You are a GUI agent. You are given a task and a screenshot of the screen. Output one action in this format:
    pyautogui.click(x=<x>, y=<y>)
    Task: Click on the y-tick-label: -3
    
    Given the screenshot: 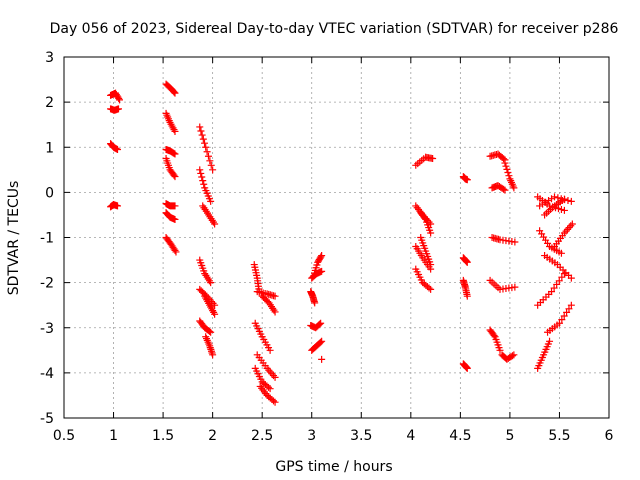 What is the action you would take?
    pyautogui.click(x=47, y=329)
    